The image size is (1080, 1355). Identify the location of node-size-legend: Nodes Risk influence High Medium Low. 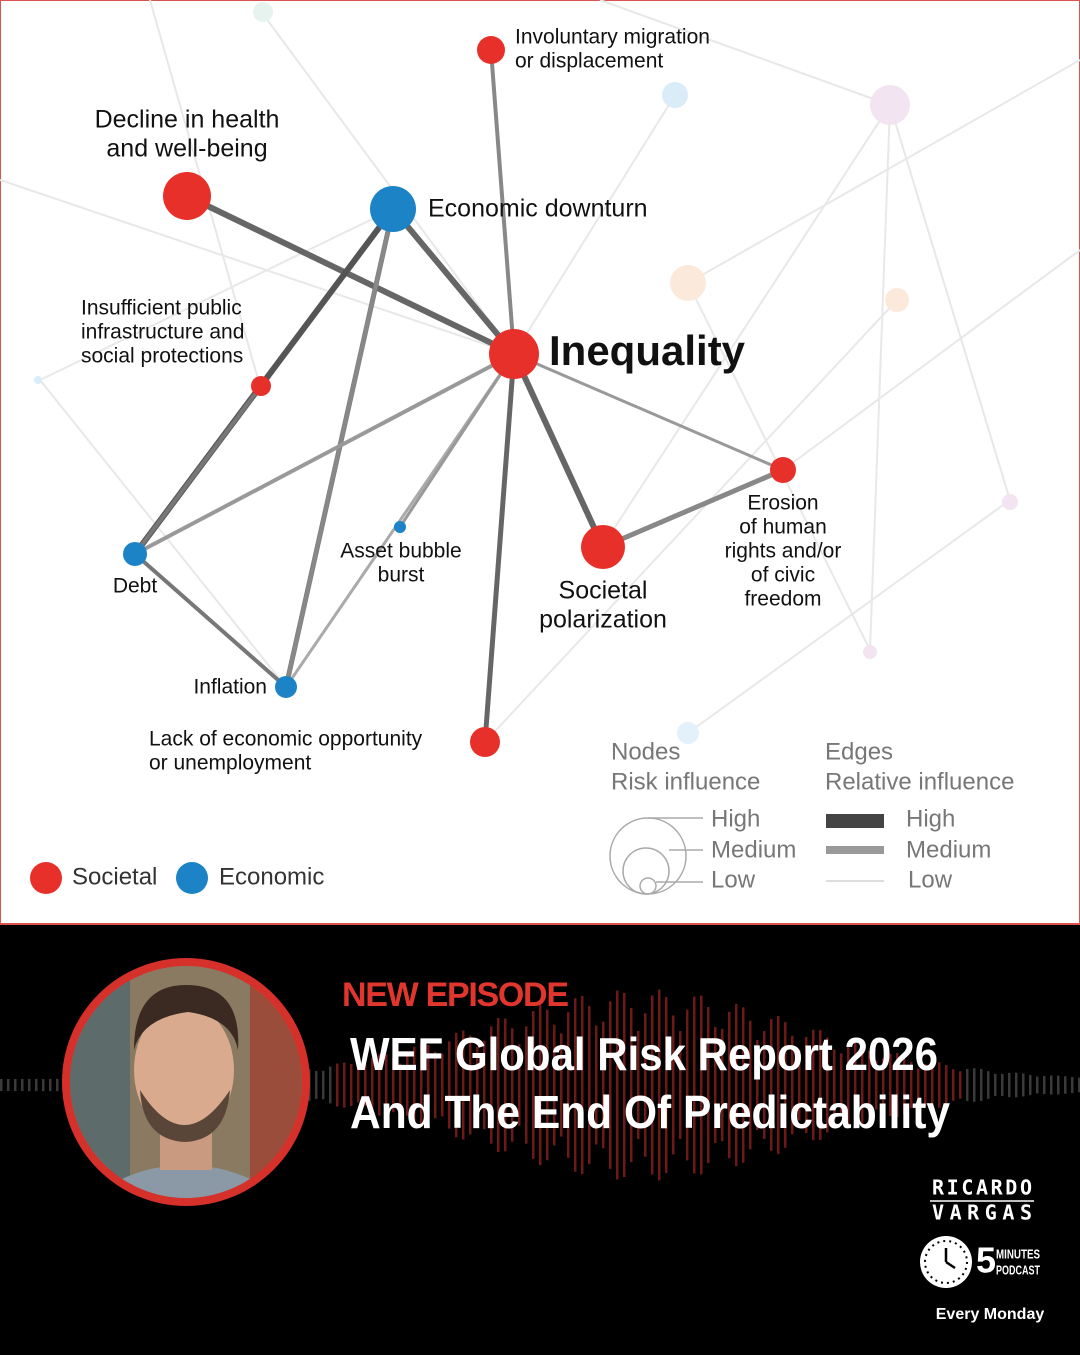
(702, 816).